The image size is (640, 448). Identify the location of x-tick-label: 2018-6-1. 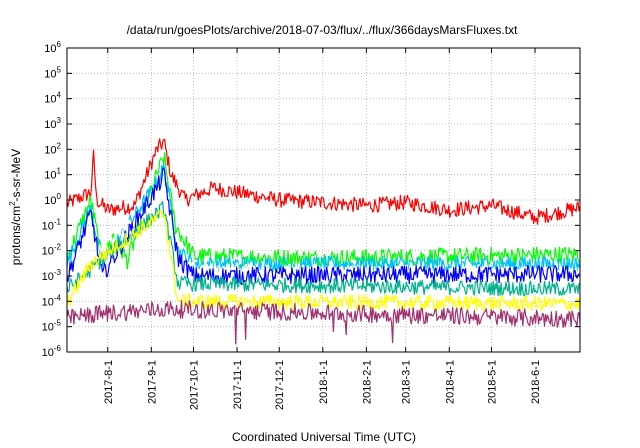
(536, 382).